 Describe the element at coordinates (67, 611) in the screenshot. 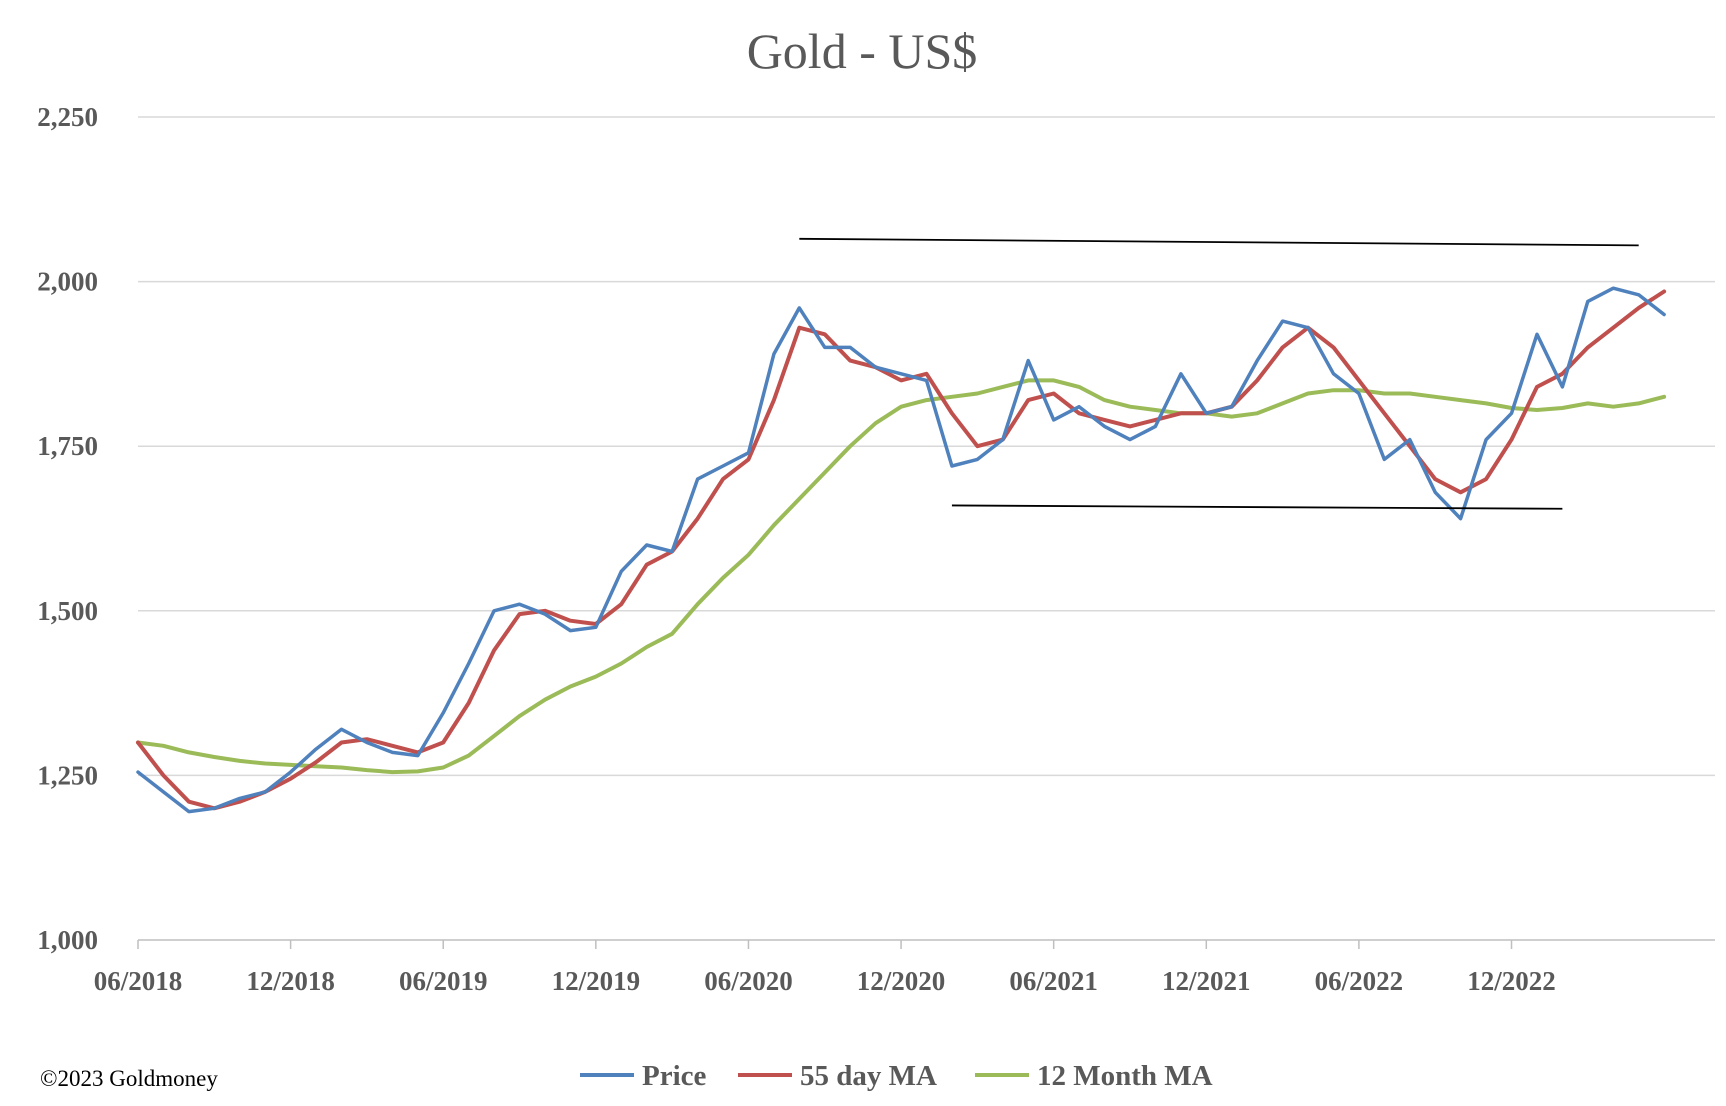

I see `y-tick-label: 1,500` at that location.